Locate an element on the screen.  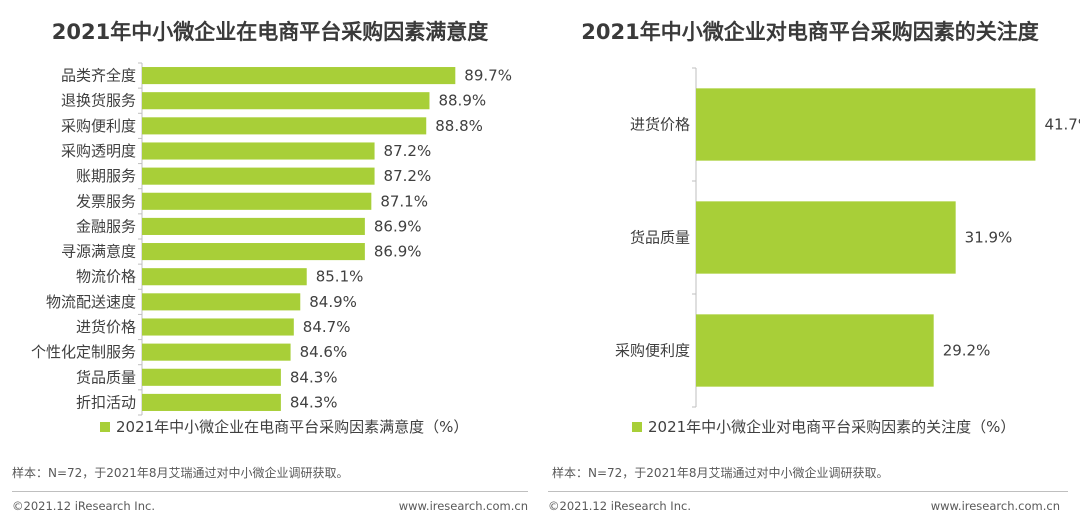
bar-品类齐全度 is located at coordinates (299, 76).